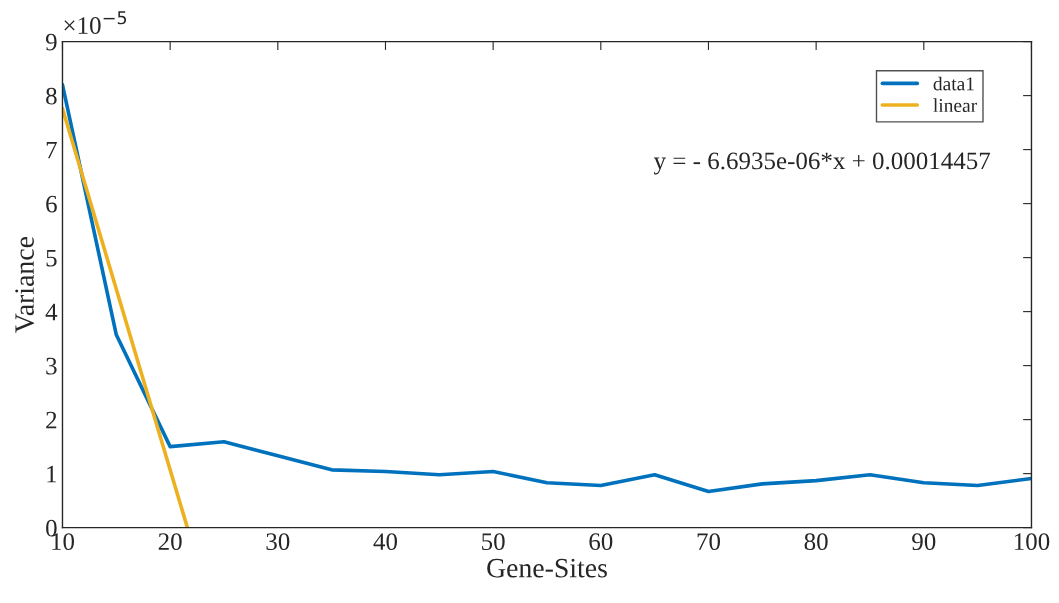 Image resolution: width=1059 pixels, height=603 pixels. I want to click on y-tick-label: 6, so click(51, 204).